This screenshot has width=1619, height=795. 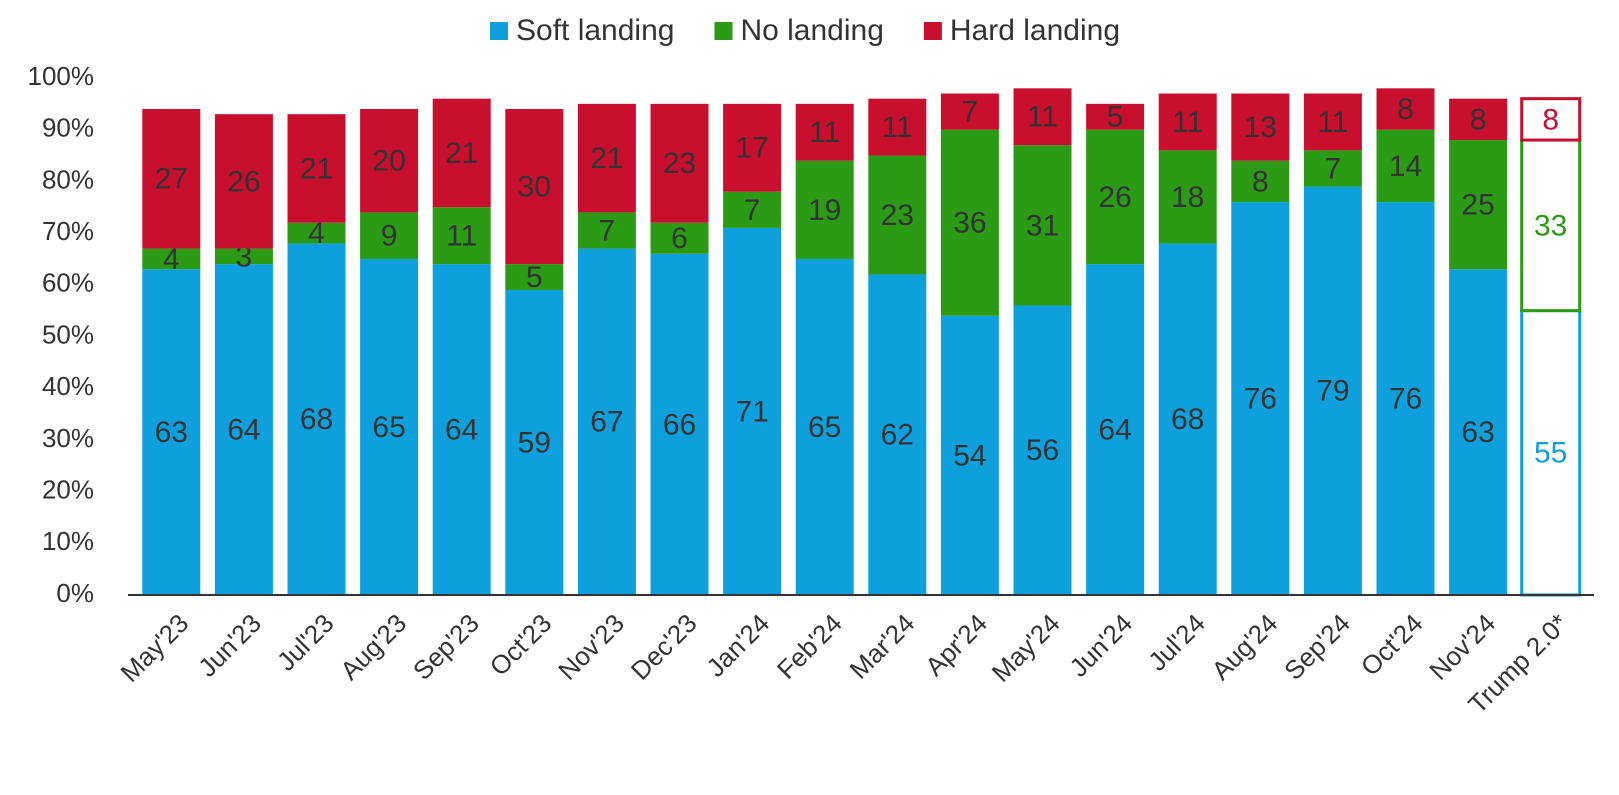 I want to click on legend-label: Soft landing, so click(x=595, y=30).